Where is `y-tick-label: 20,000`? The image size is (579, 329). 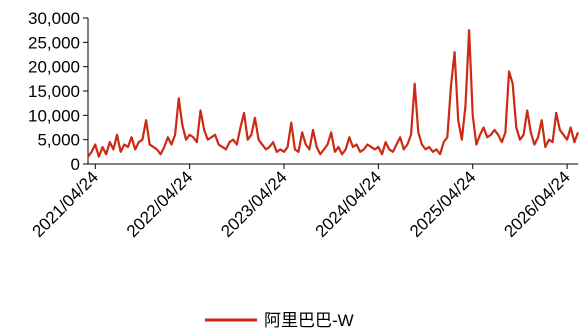
y-tick-label: 20,000 is located at coordinates (54, 67).